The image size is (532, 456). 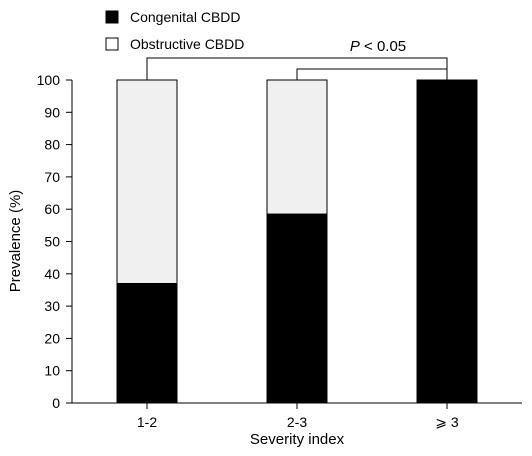 What do you see at coordinates (297, 439) in the screenshot?
I see `x-axis-title: Severity index` at bounding box center [297, 439].